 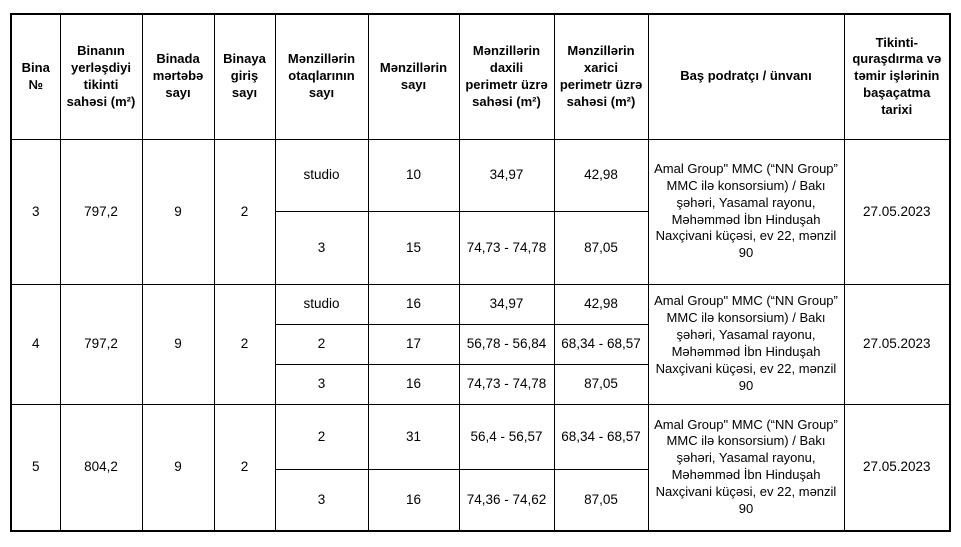 What do you see at coordinates (178, 76) in the screenshot?
I see `col-header-mertebe-sayi: Binada mərtəbə sayı` at bounding box center [178, 76].